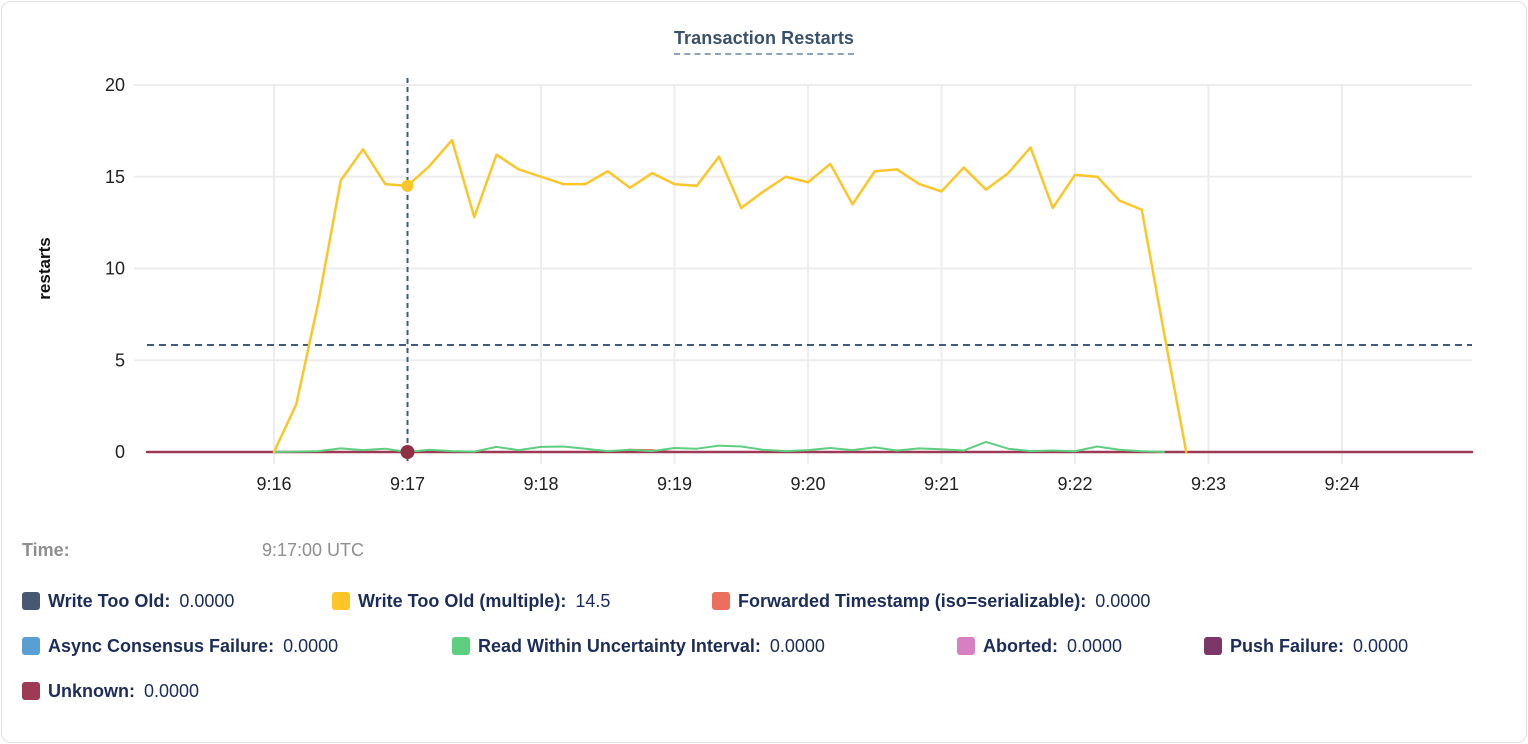 This screenshot has height=744, width=1528. Describe the element at coordinates (91, 690) in the screenshot. I see `legend-label: Unknown:` at that location.